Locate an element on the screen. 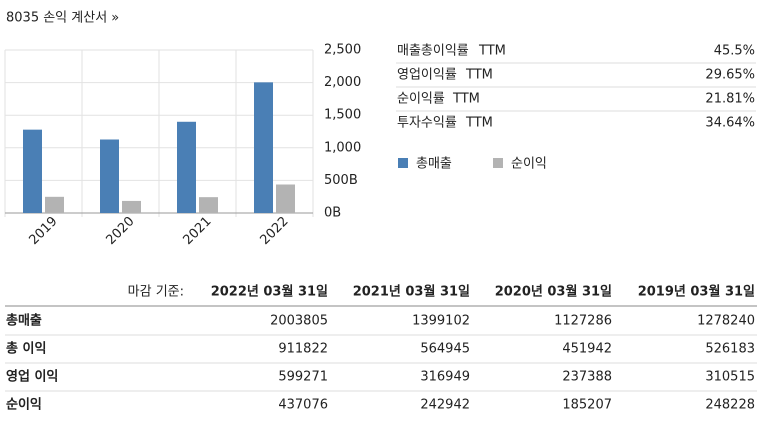 The image size is (773, 437). row-label: 영업 이익 is located at coordinates (32, 377).